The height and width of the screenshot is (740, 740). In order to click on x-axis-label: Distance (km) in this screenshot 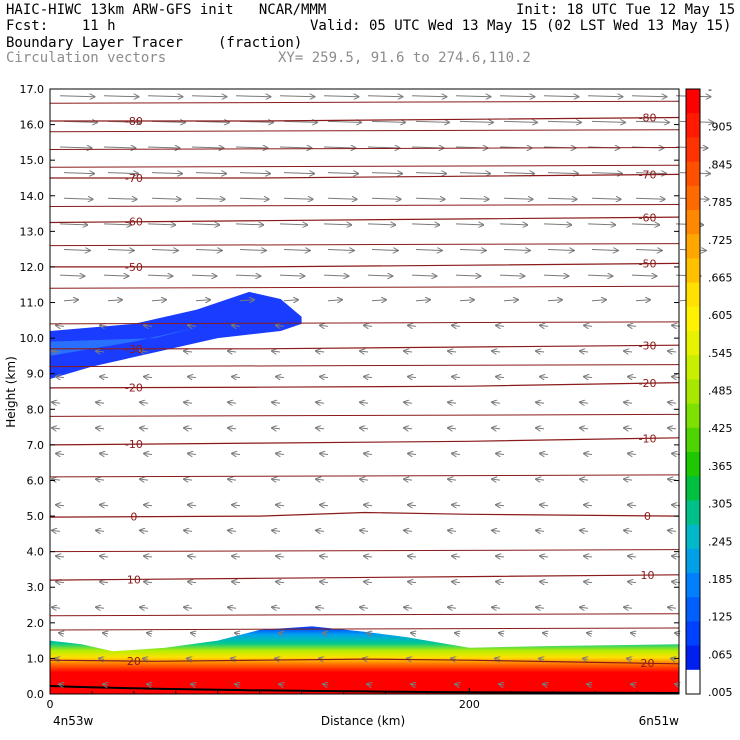, I will do `click(363, 721)`.